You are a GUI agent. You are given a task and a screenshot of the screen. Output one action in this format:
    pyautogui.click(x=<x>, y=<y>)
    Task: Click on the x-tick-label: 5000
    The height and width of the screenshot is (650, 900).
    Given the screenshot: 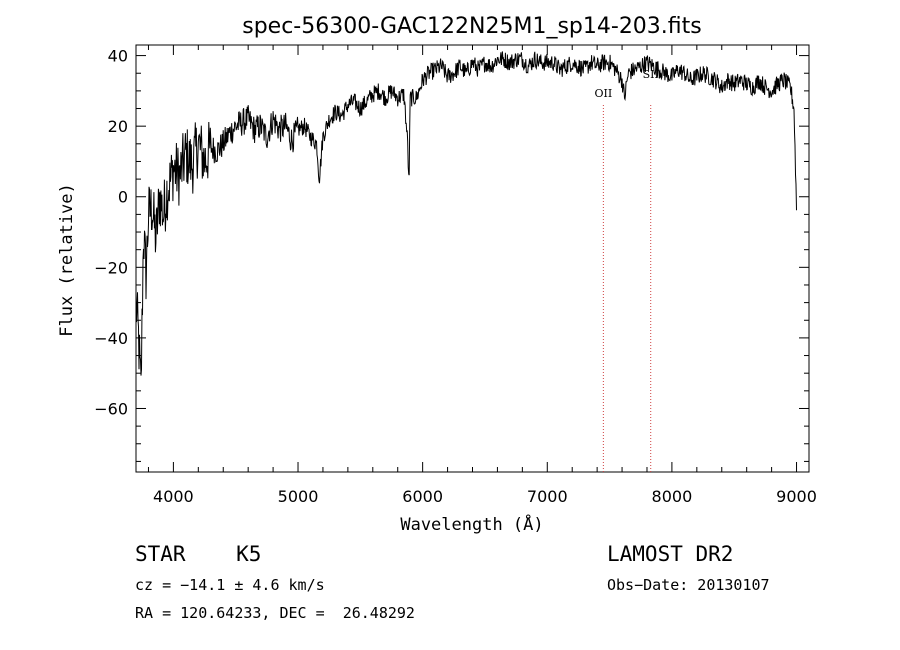 What is the action you would take?
    pyautogui.click(x=298, y=496)
    